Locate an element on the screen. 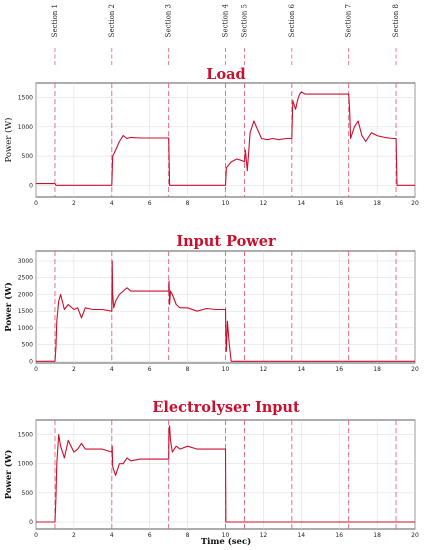 The width and height of the screenshot is (424, 550). chart-title-electrolyser-input: Electrolyser Input is located at coordinates (226, 407).